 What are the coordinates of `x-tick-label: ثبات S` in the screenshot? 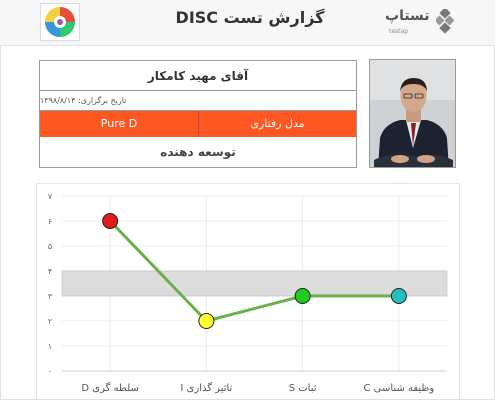 It's located at (303, 388).